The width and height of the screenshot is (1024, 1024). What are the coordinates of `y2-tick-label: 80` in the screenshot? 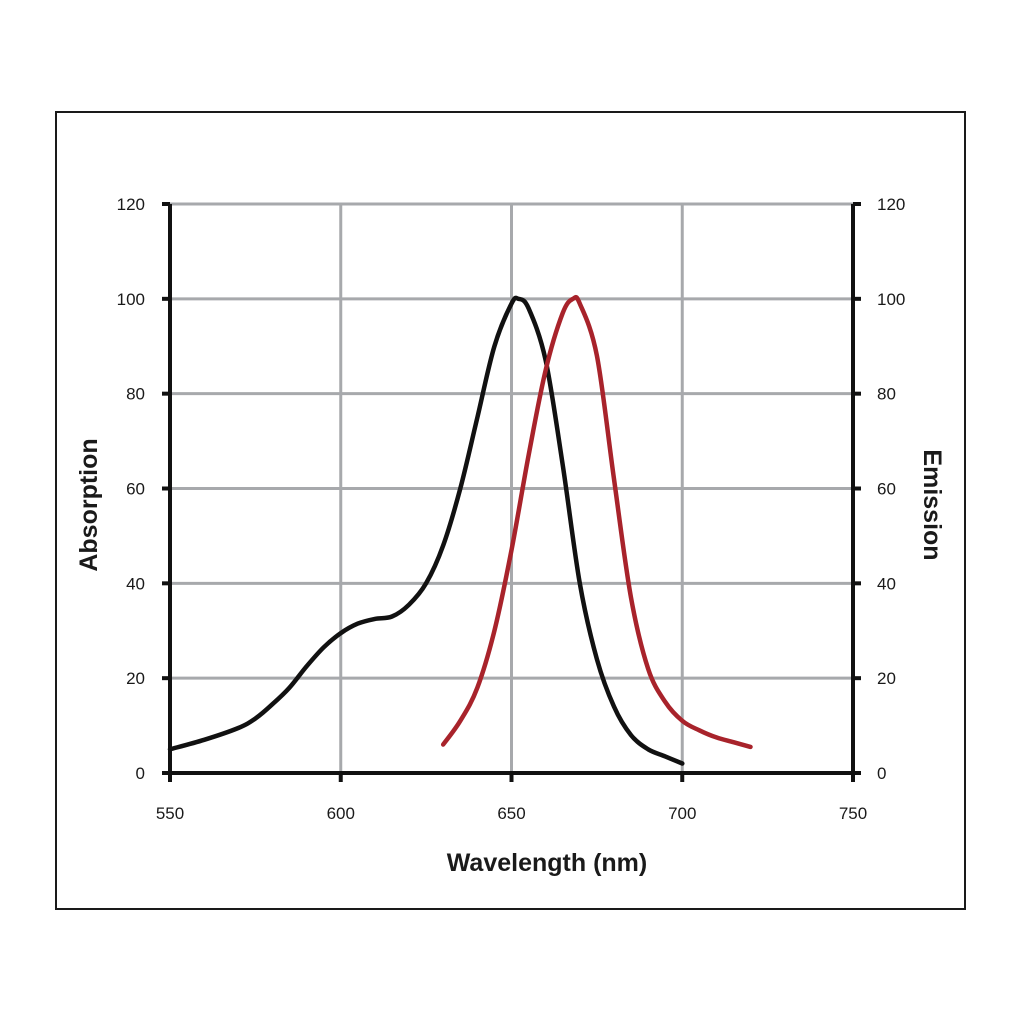 It's located at (886, 394).